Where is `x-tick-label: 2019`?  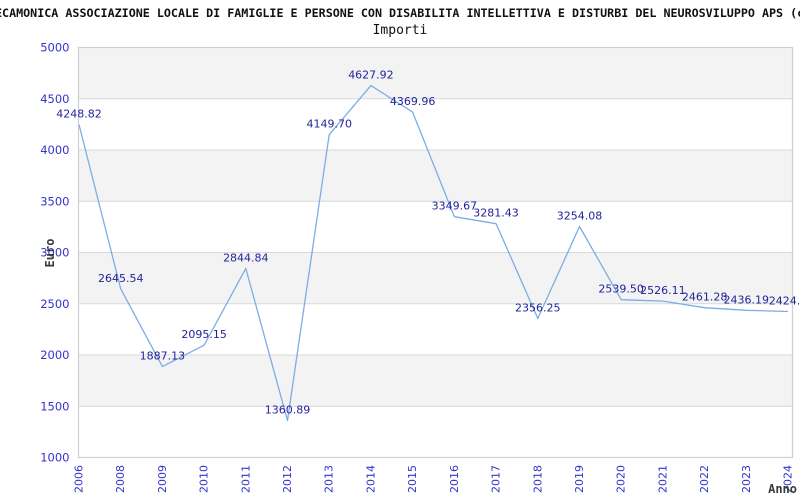
x-tick-label: 2019 is located at coordinates (579, 479).